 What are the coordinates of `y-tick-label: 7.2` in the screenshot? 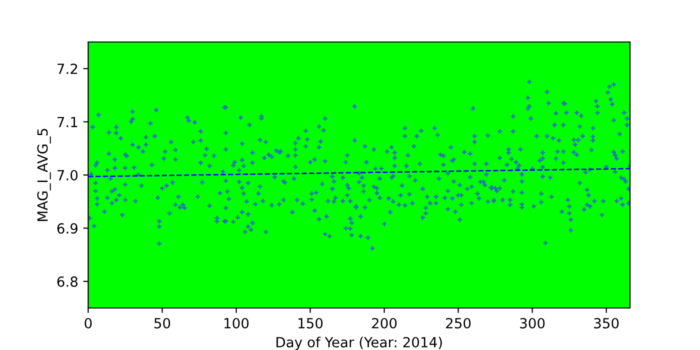 It's located at (68, 69).